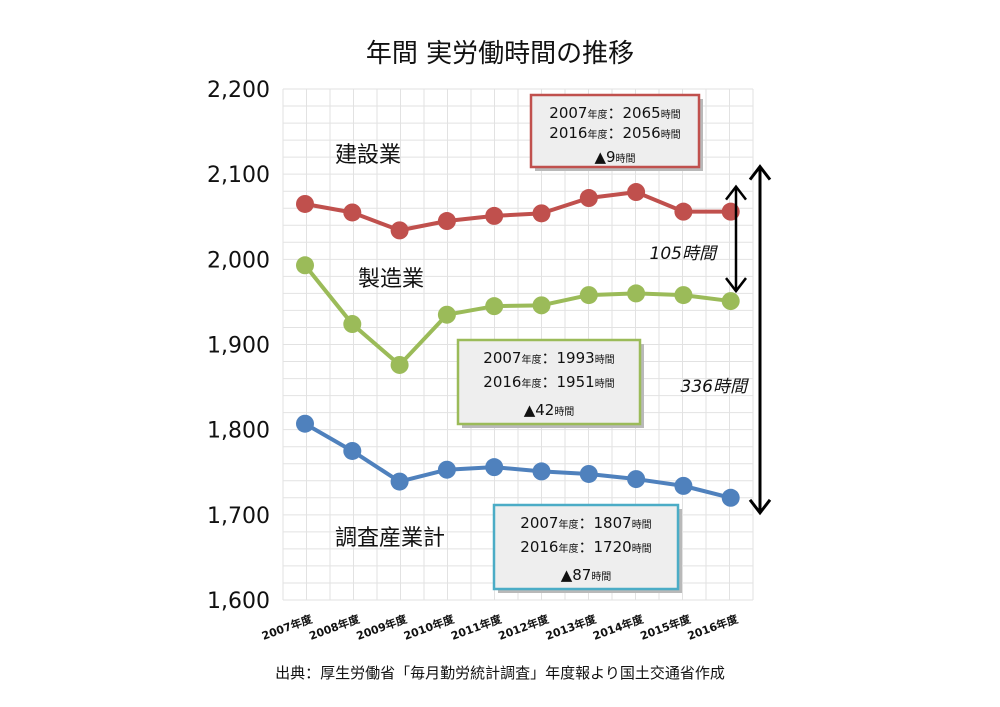  Describe the element at coordinates (586, 575) in the screenshot. I see `annotation-diff: ▲87時間` at that location.